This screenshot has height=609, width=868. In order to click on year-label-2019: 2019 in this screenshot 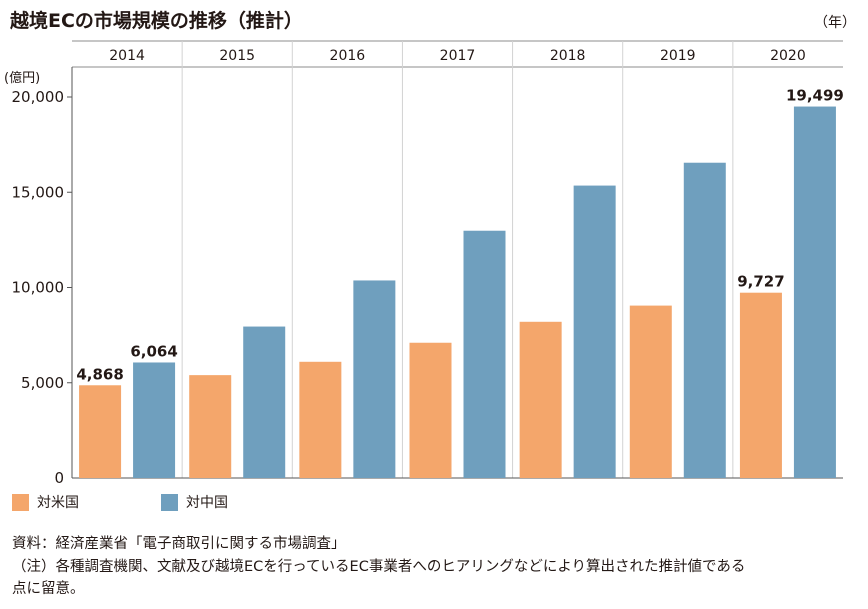, I will do `click(678, 56)`.